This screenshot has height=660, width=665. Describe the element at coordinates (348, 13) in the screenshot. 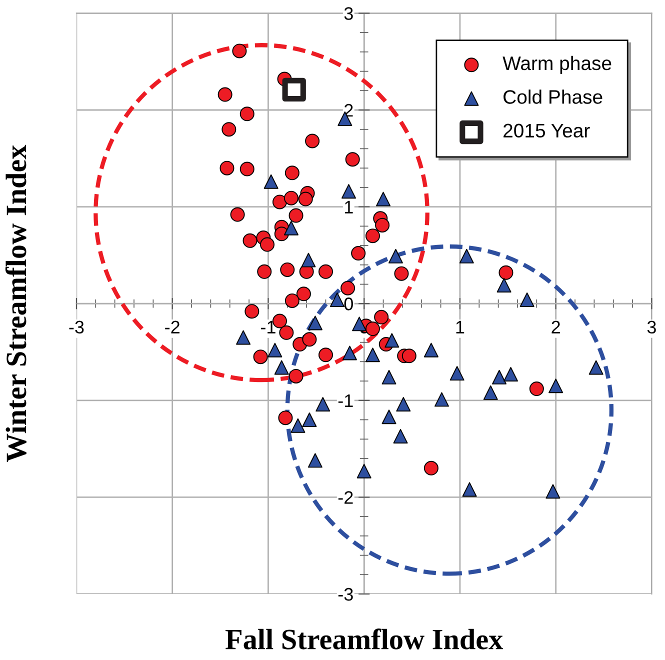

I see `y-tick-label: 3` at that location.